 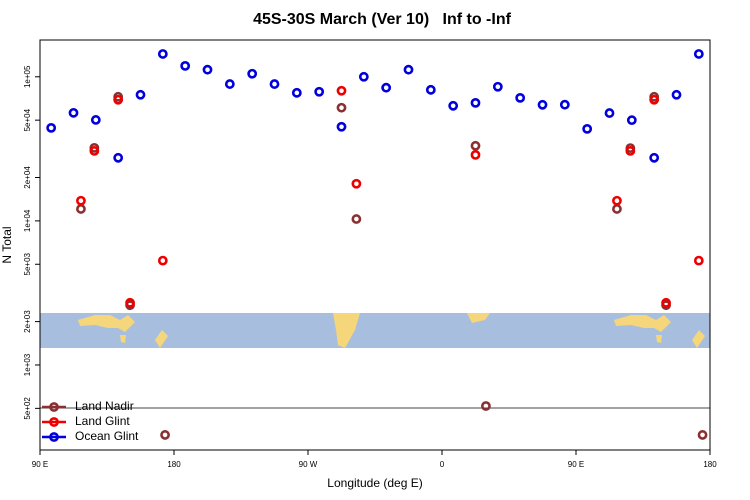 What do you see at coordinates (27, 177) in the screenshot?
I see `y-tick-label: 2e+04` at bounding box center [27, 177].